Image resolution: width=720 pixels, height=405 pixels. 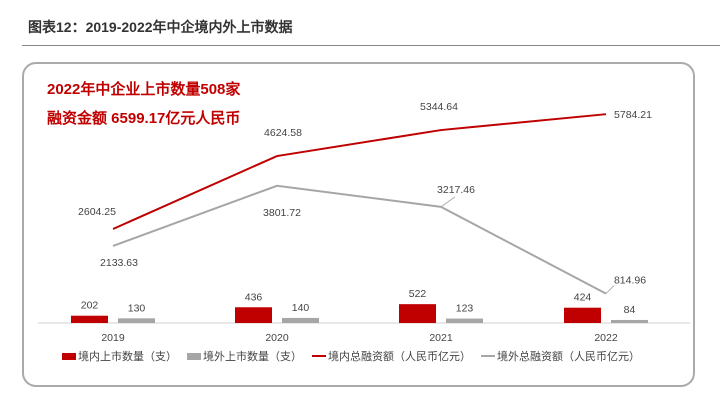 What do you see at coordinates (254, 297) in the screenshot?
I see `bar-label: 436` at bounding box center [254, 297].